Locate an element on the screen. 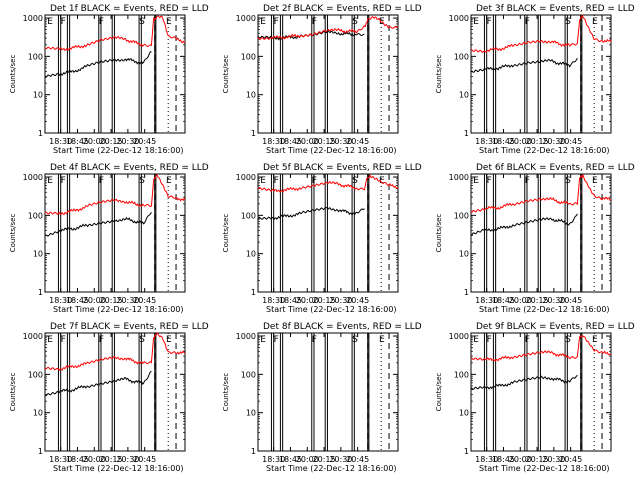  panel-title: Det 3f BLACK = Events, RED = LLD is located at coordinates (555, 9).